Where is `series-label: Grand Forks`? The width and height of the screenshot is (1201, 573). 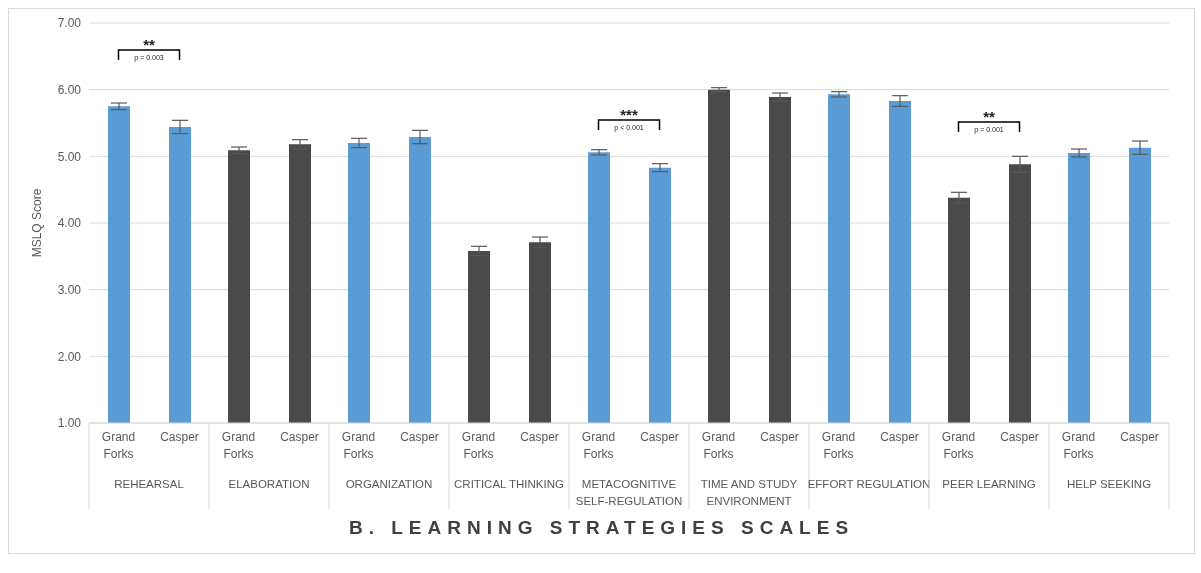 series-label: Grand Forks is located at coordinates (598, 445).